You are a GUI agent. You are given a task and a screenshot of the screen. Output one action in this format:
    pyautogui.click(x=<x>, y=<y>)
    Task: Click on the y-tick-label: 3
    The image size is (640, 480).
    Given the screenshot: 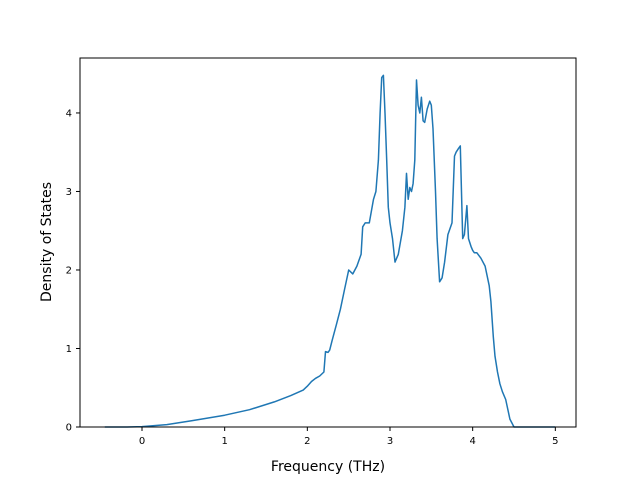 What is the action you would take?
    pyautogui.click(x=69, y=192)
    